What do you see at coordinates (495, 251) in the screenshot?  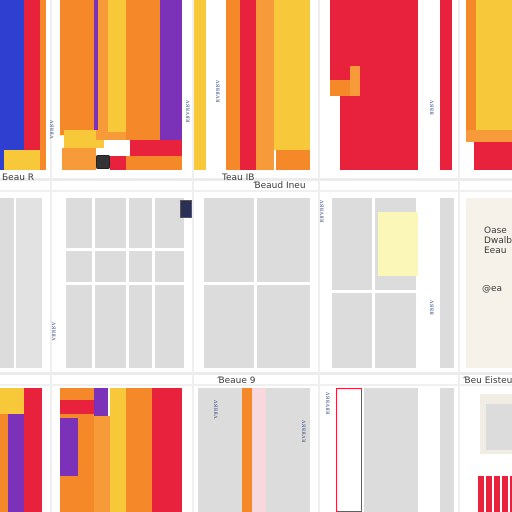 I see `side-note: Eeau` at bounding box center [495, 251].